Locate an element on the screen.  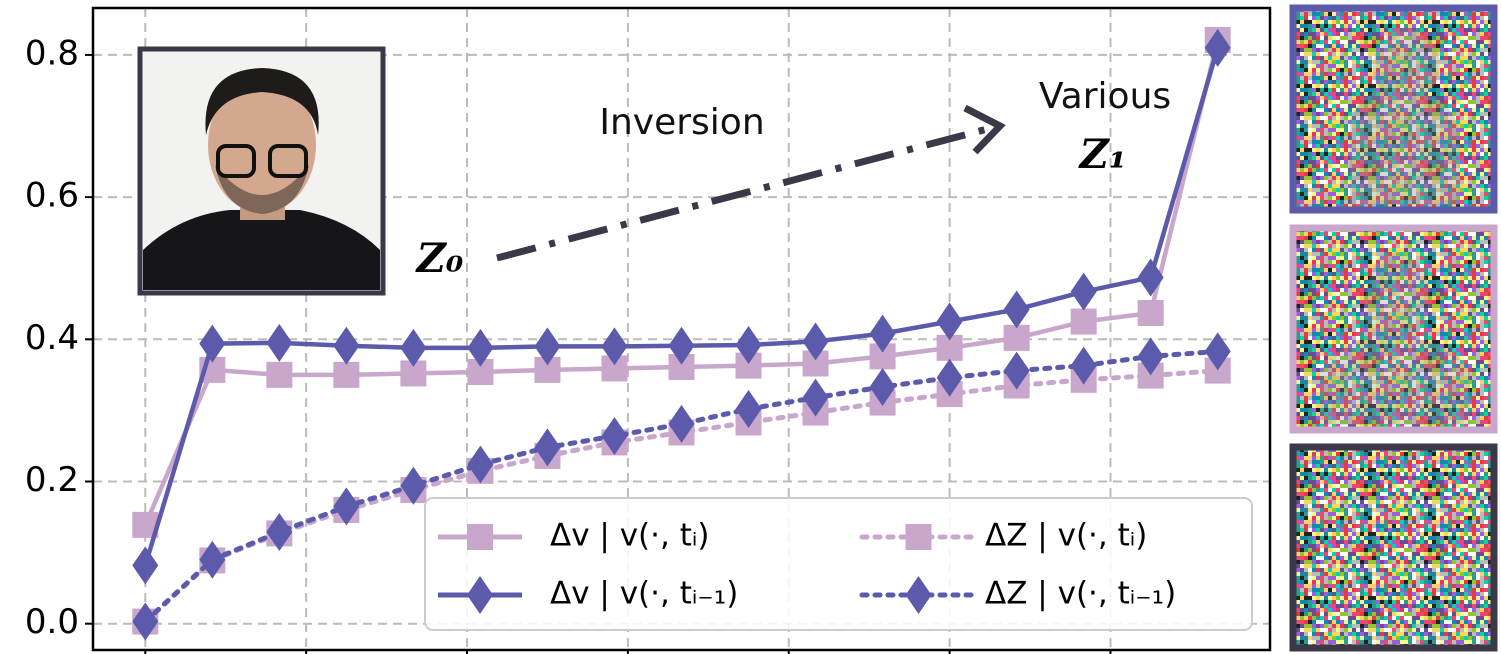
legend-label: Δv | v(·, tᵢ) is located at coordinates (630, 536).